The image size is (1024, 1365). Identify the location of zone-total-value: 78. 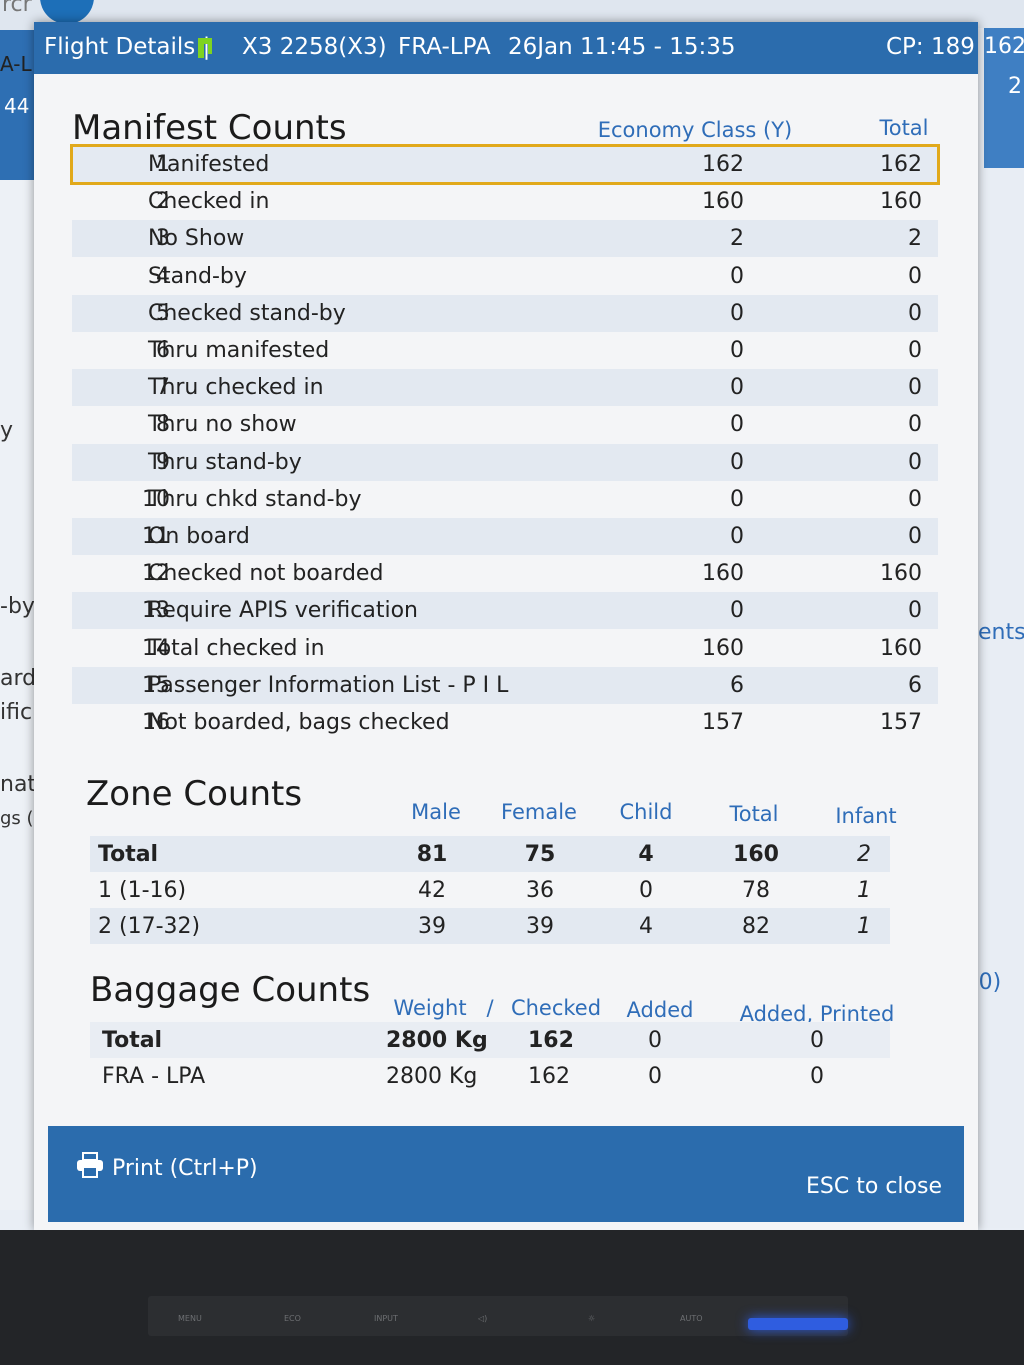
(756, 890).